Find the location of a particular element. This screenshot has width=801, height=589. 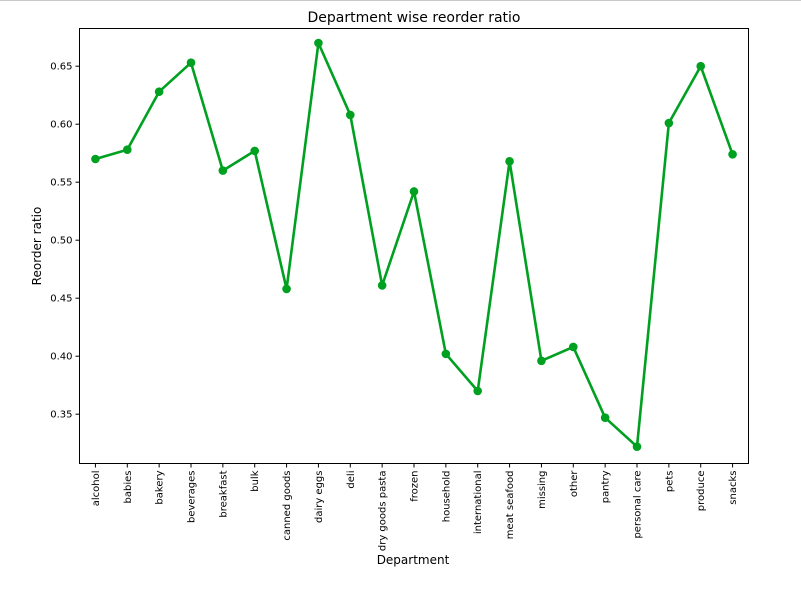

x-axis-label: Department is located at coordinates (413, 560).